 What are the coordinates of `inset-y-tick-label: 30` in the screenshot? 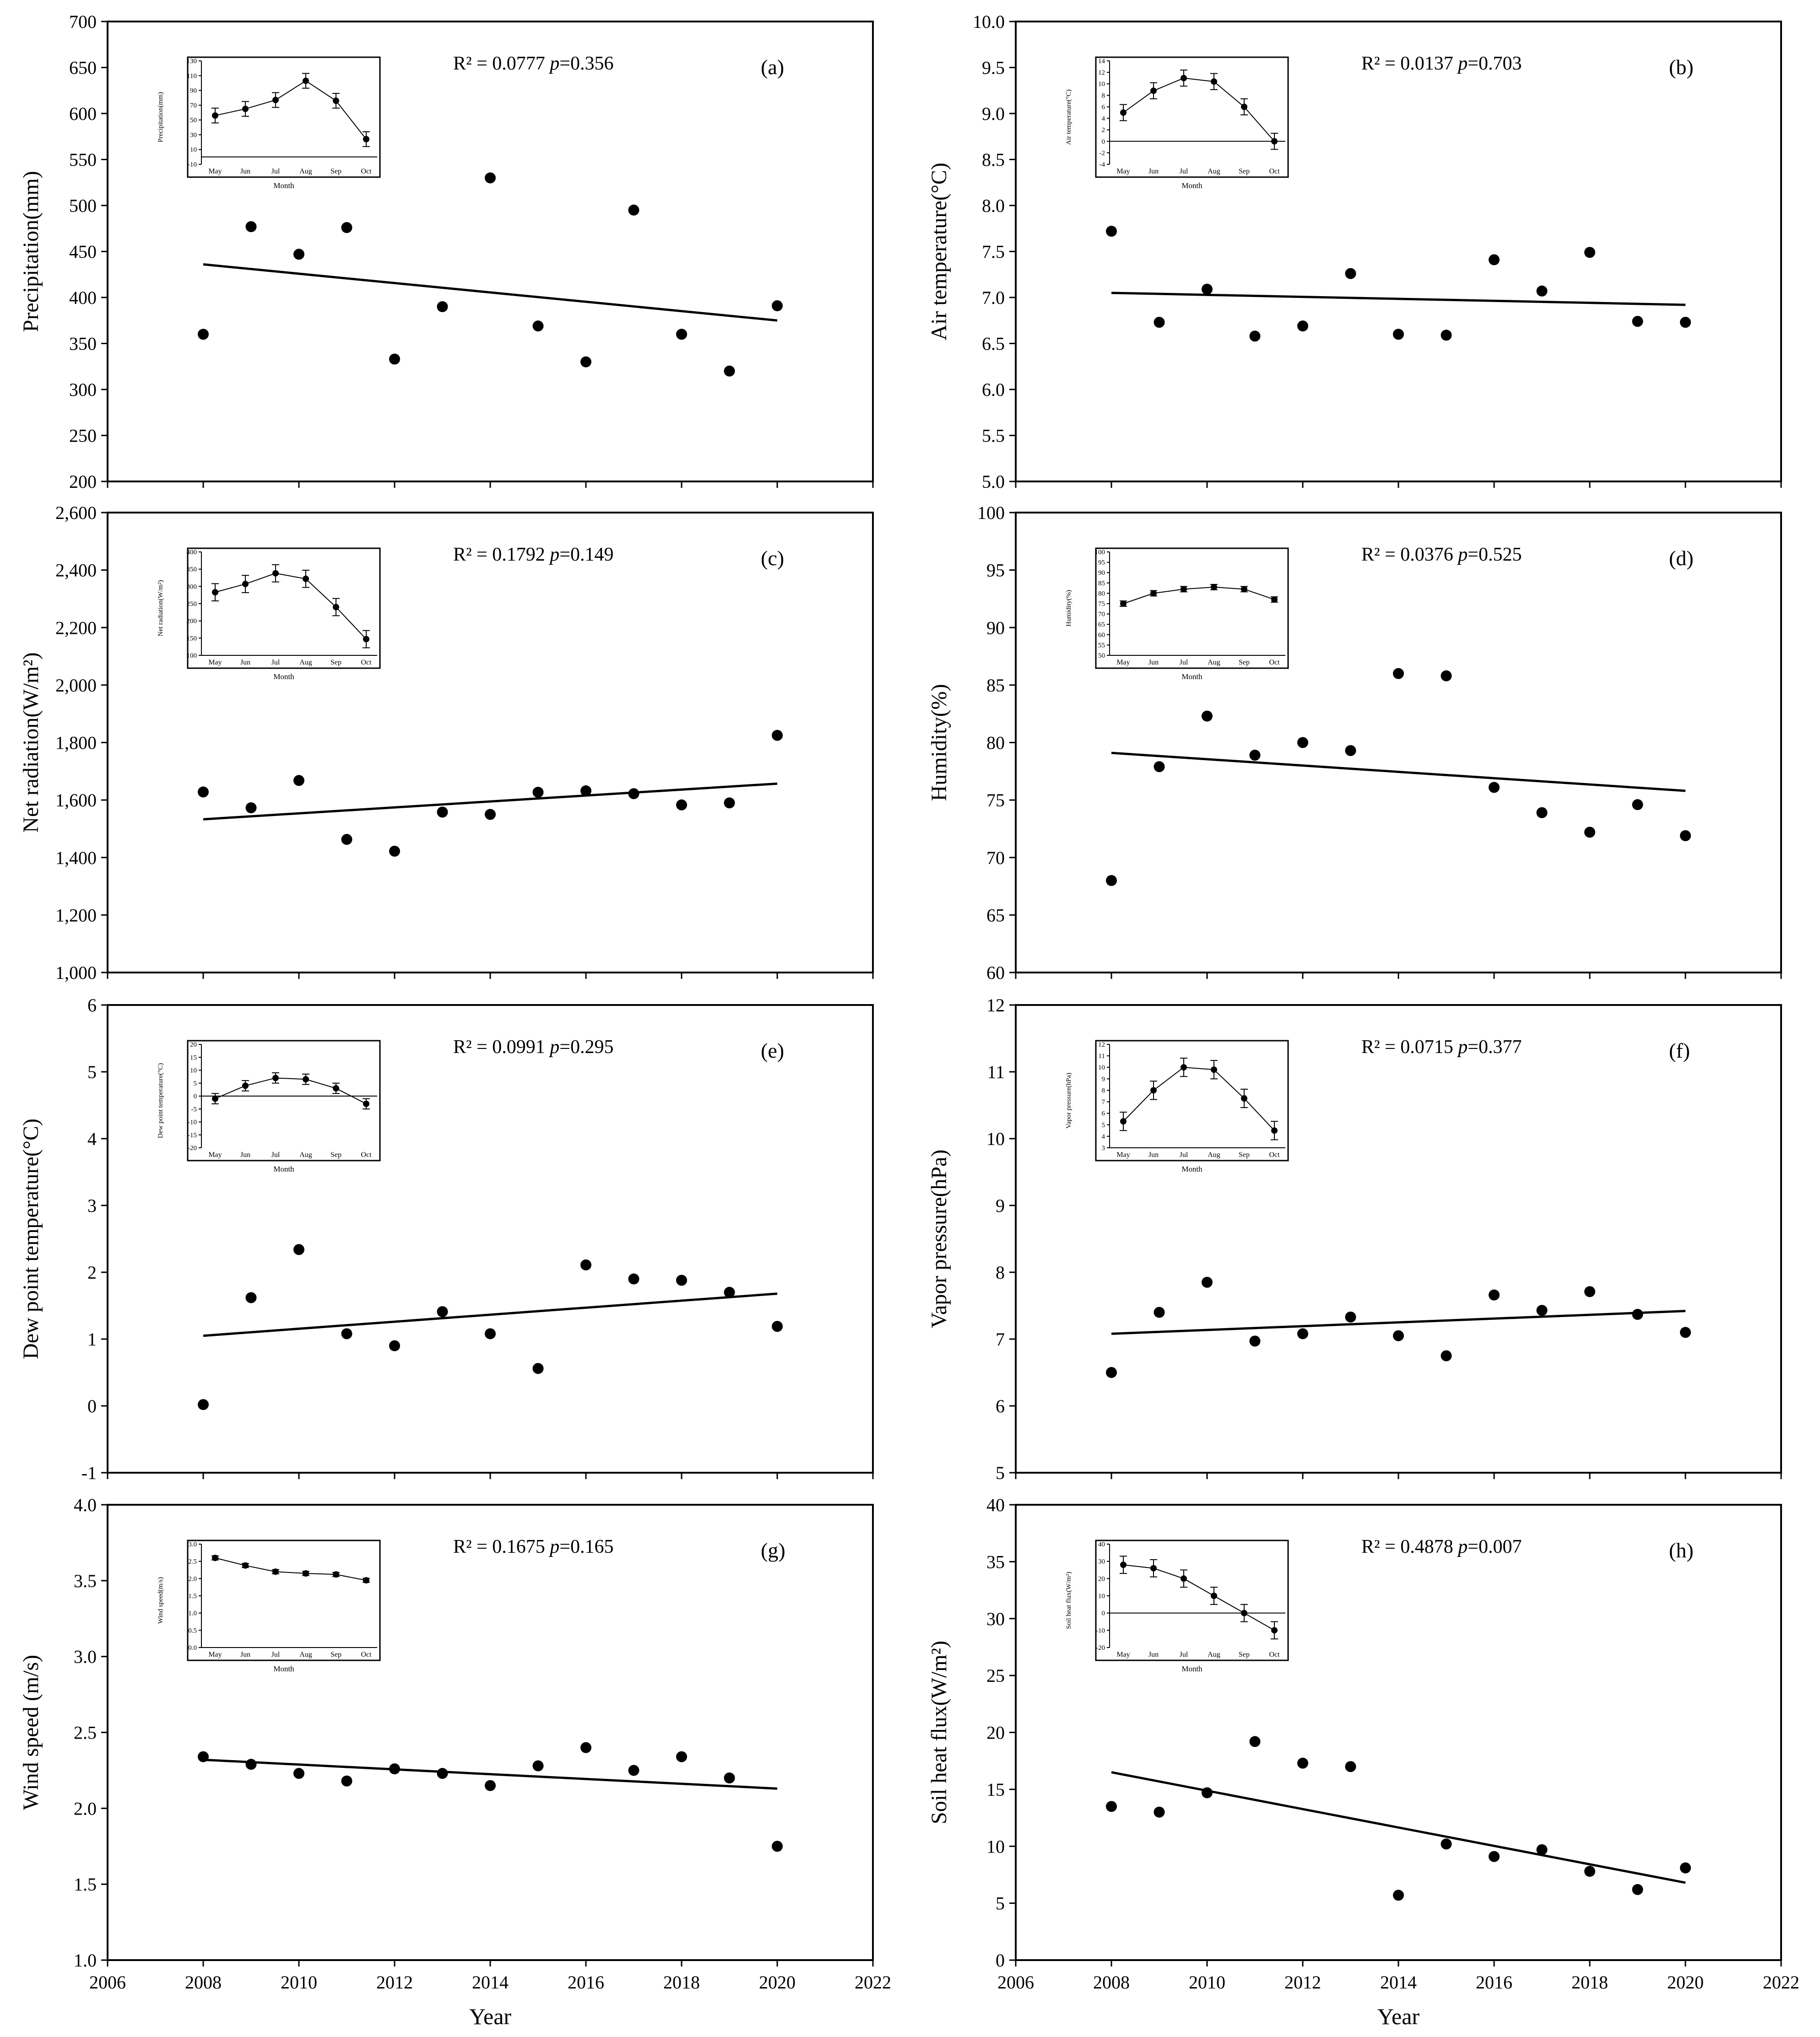 It's located at (1101, 1562).